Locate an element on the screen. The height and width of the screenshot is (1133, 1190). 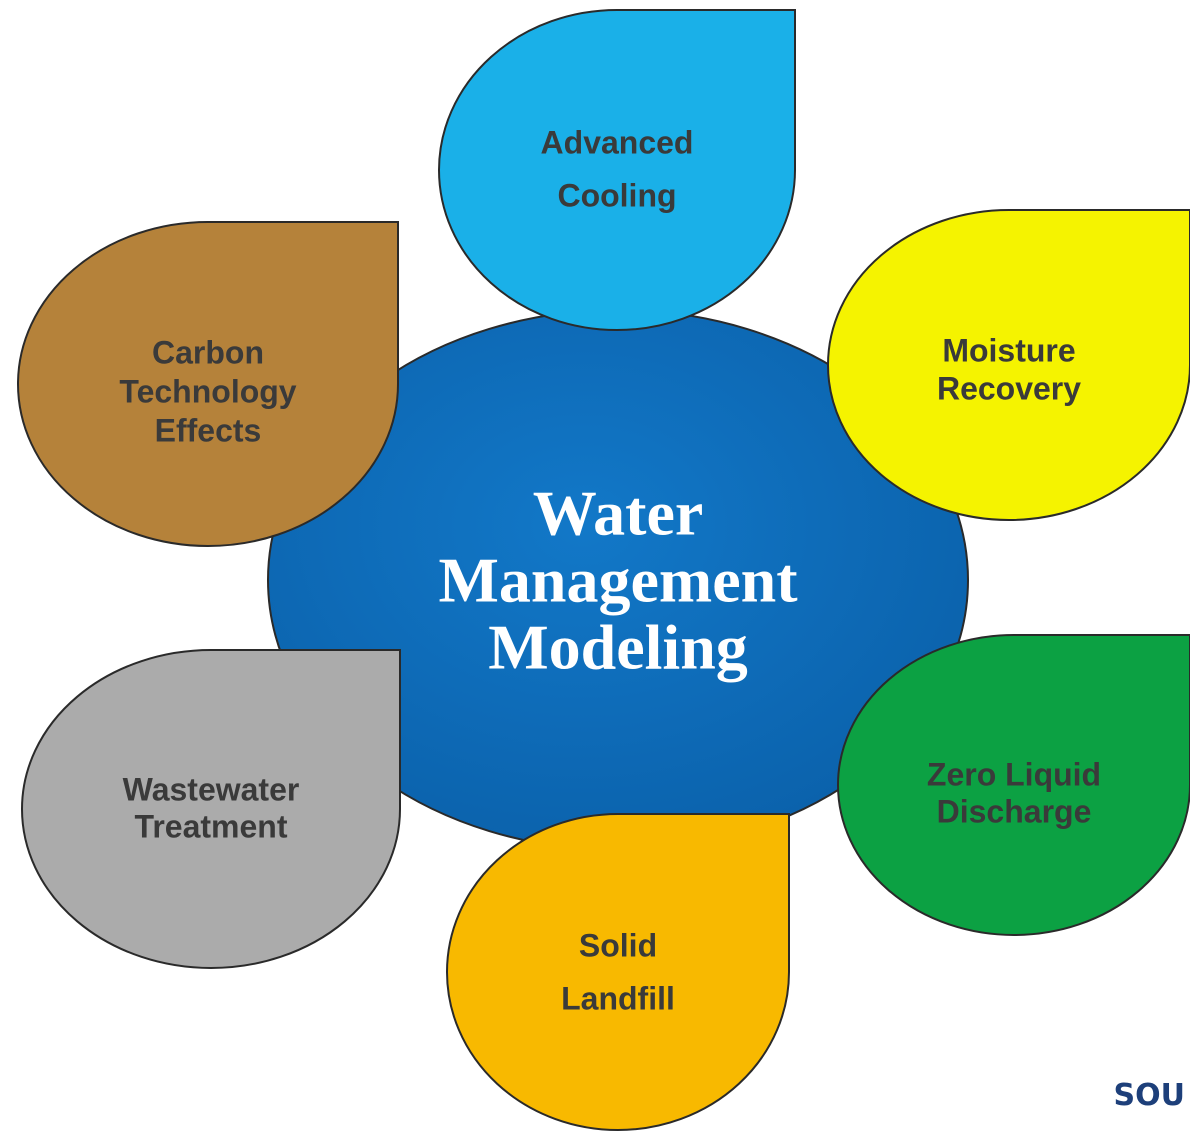
center-label: Water is located at coordinates (618, 513).